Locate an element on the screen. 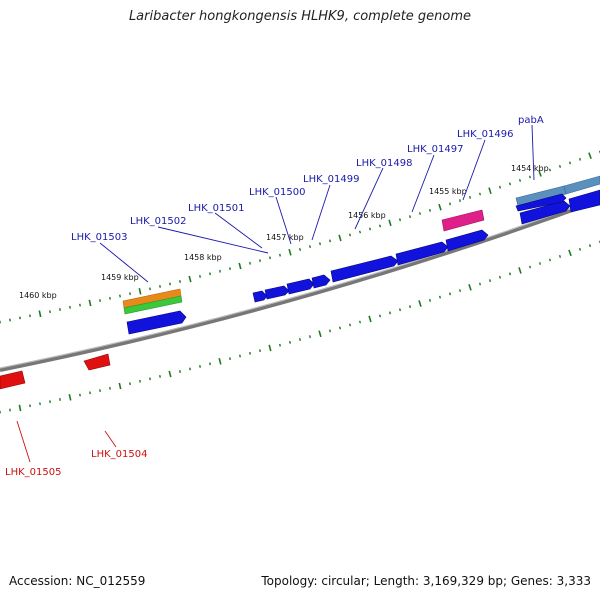  cds-lhk01496 is located at coordinates (467, 240).